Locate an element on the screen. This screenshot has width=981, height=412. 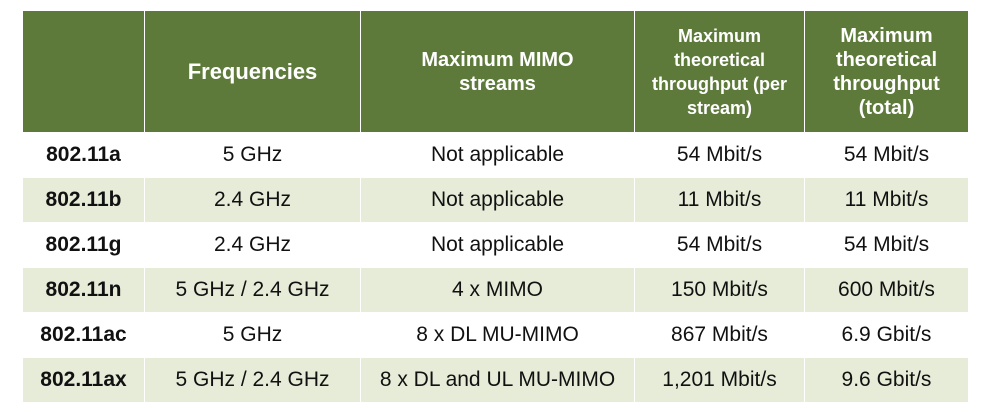
cell-throughput-total: 9.6 Gbit/s is located at coordinates (886, 380).